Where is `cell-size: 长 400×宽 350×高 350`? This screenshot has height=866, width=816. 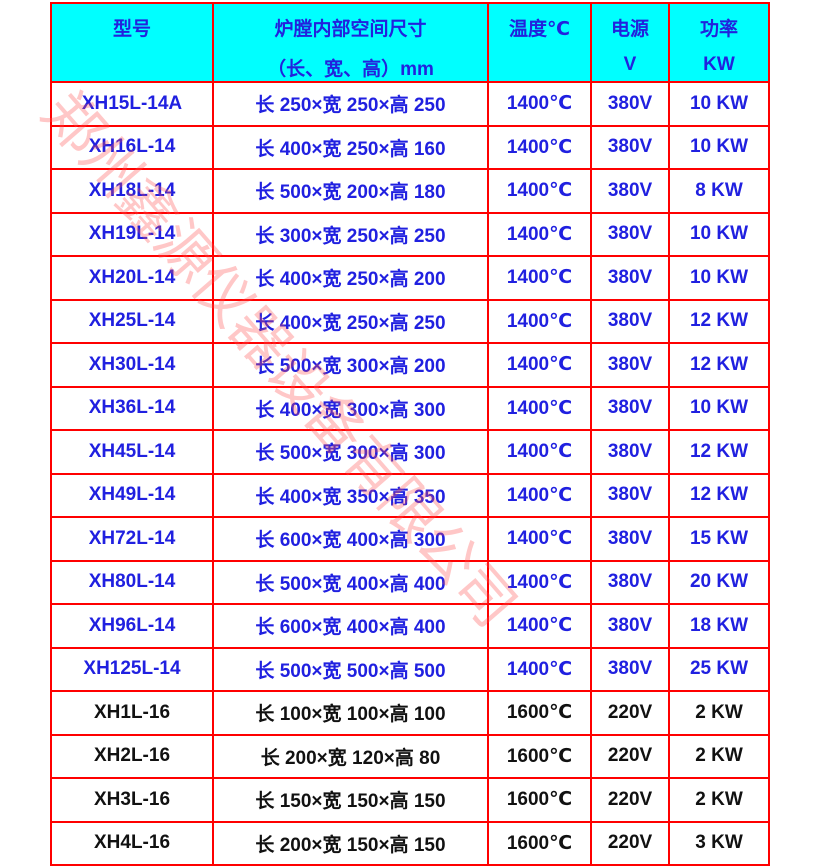 cell-size: 长 400×宽 350×高 350 is located at coordinates (350, 495).